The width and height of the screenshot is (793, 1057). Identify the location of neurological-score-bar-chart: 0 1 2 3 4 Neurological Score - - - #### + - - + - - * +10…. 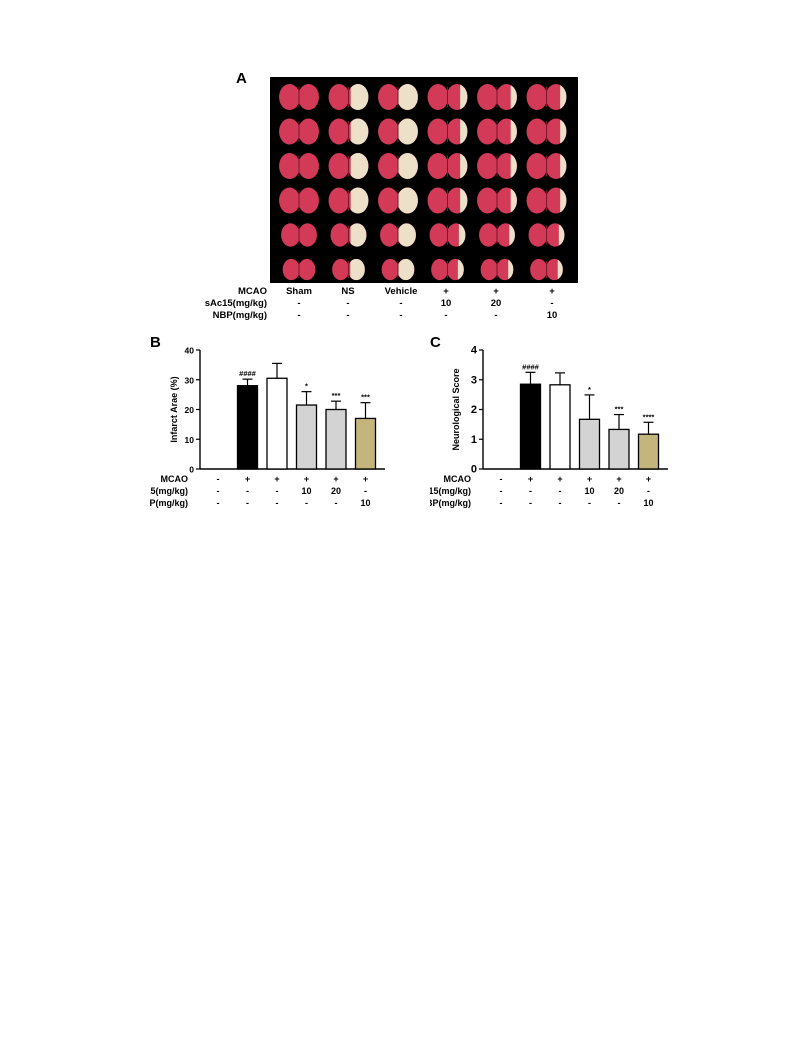
(549, 426).